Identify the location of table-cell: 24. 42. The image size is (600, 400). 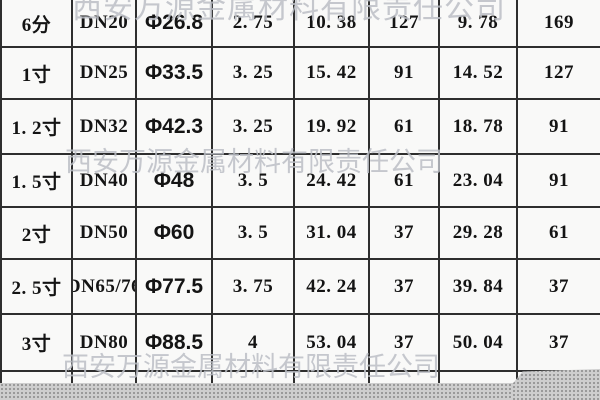
(332, 181).